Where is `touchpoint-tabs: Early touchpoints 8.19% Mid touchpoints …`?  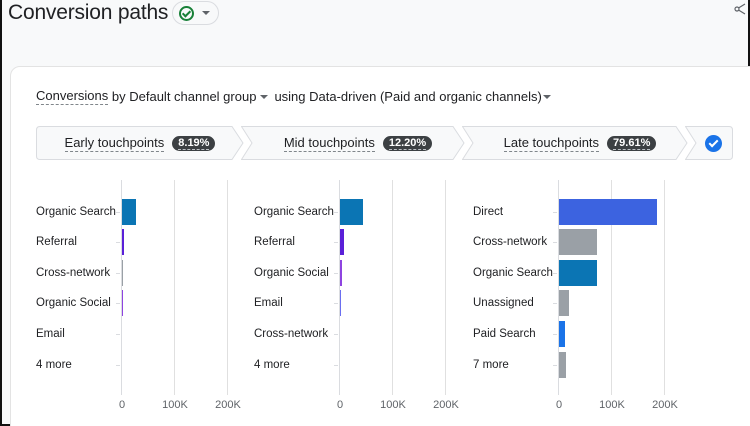 touchpoint-tabs: Early touchpoints 8.19% Mid touchpoints … is located at coordinates (386, 143).